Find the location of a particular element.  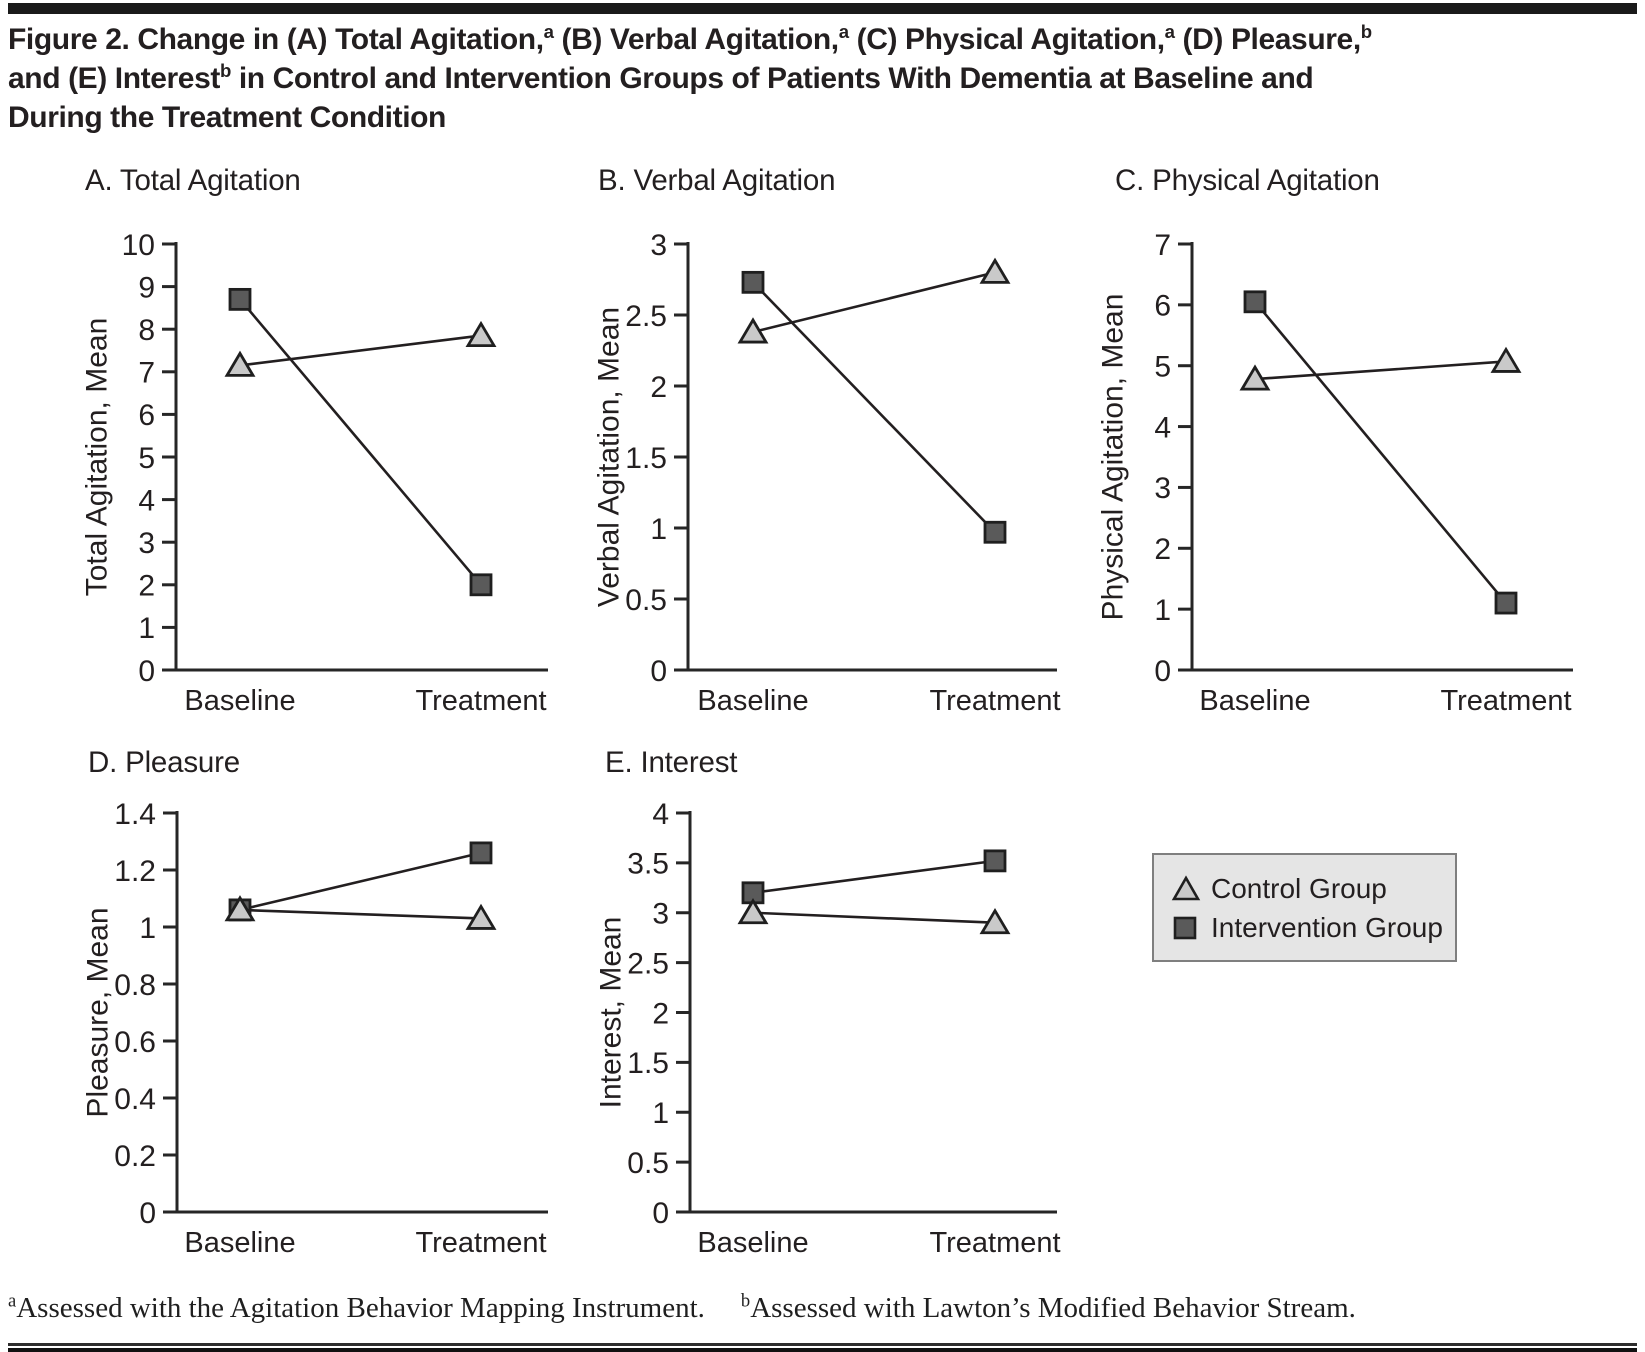

y-tick-label: 6 is located at coordinates (146, 415).